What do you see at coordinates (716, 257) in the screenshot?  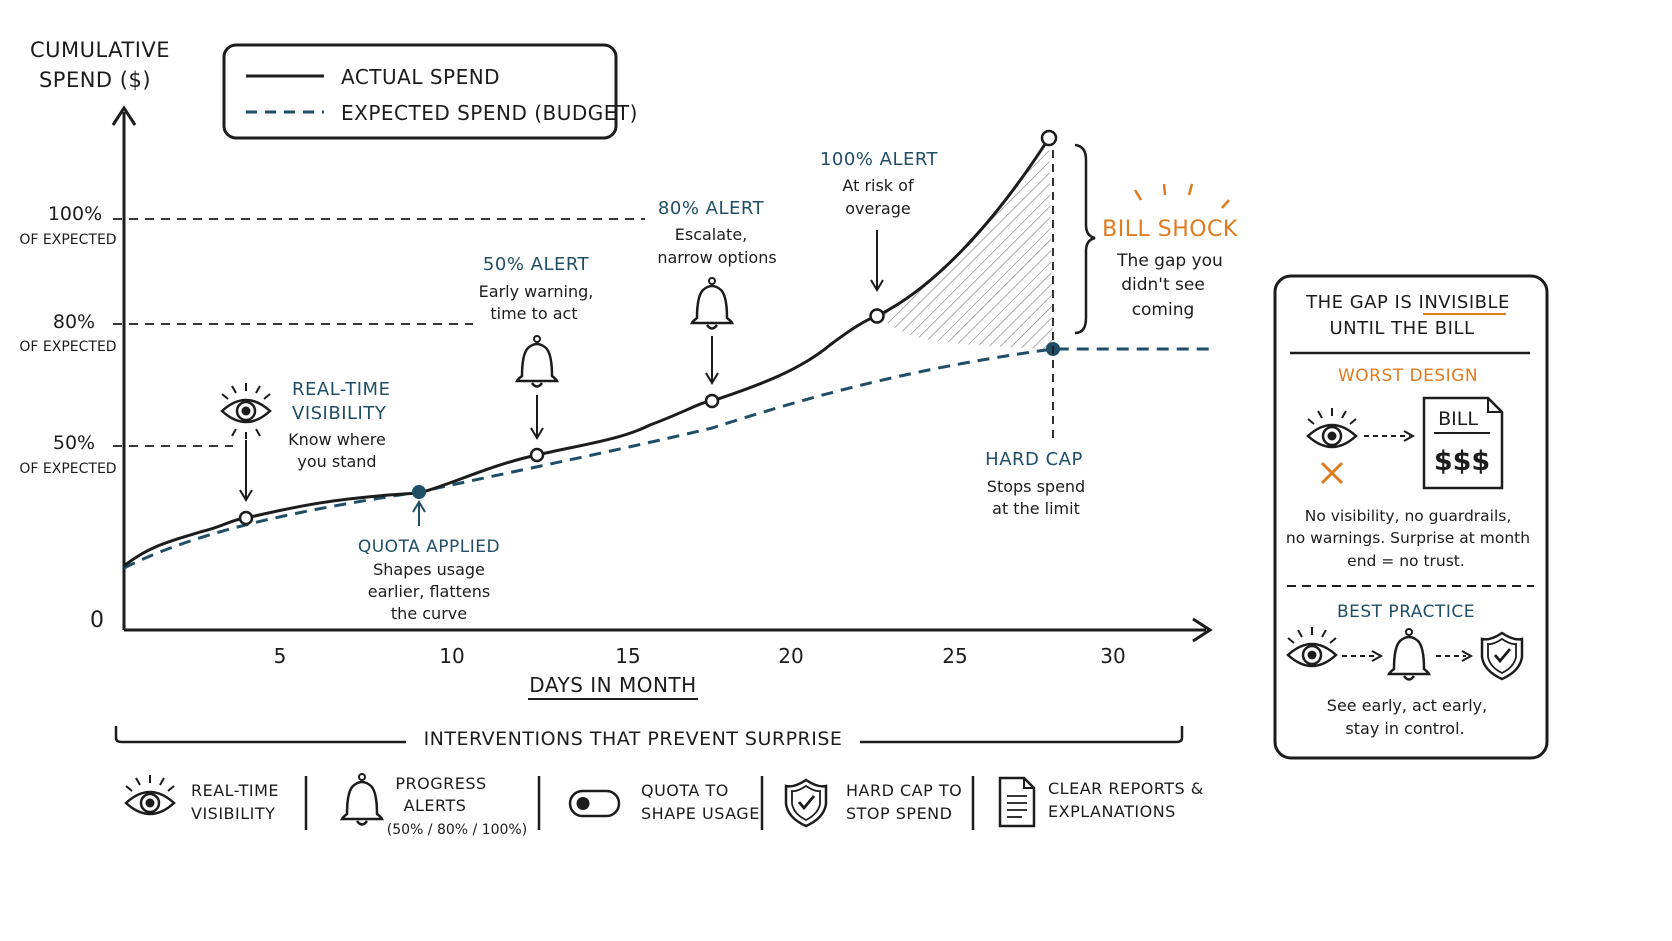 I see `alert80-line-2: narrow options` at bounding box center [716, 257].